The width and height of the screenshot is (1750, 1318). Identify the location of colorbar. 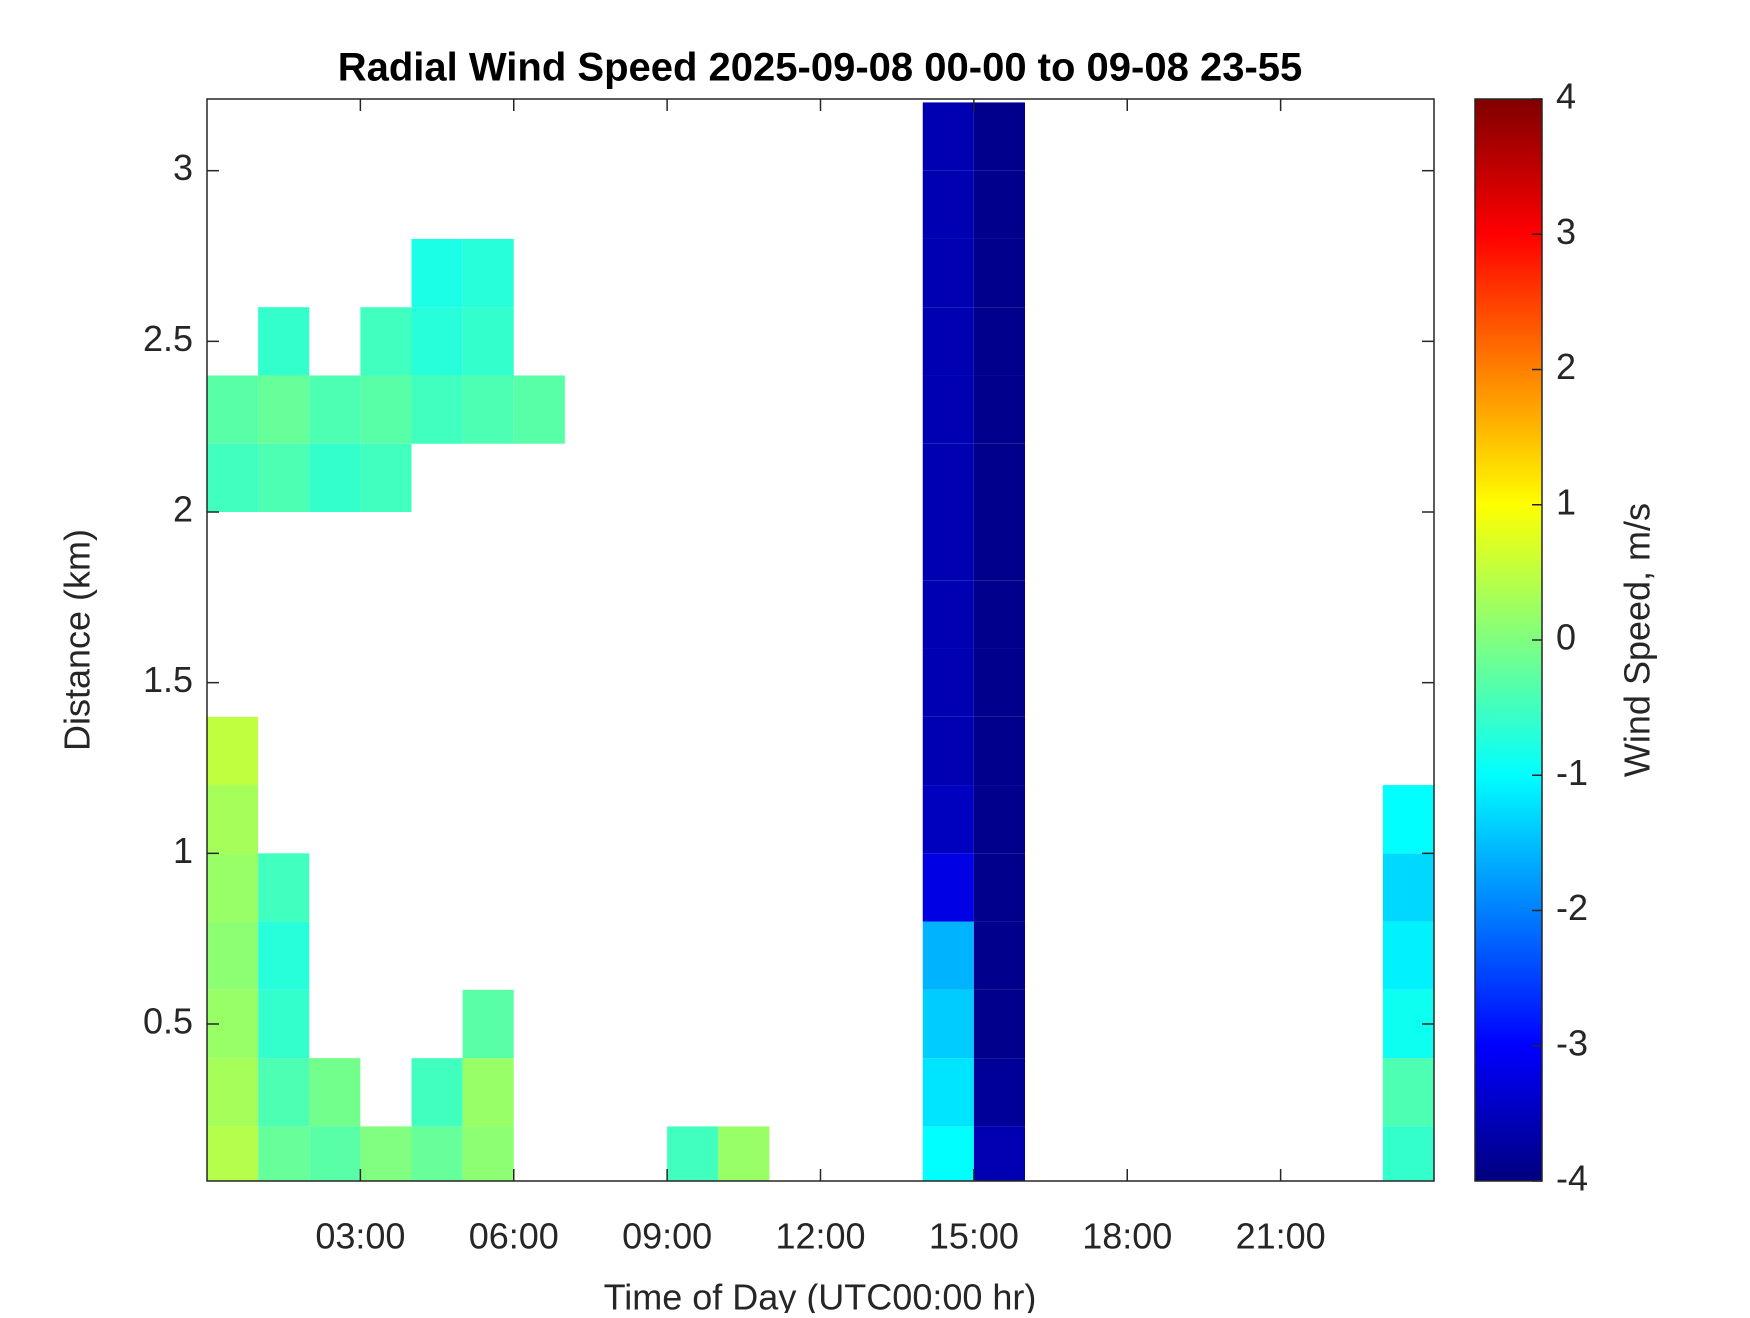
(1508, 640).